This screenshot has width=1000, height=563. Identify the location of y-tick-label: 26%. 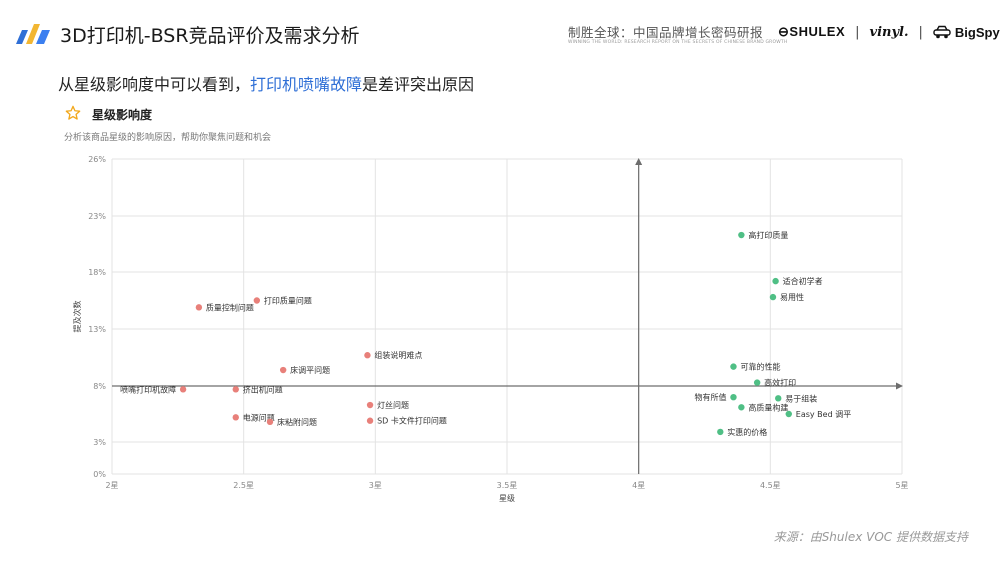
(97, 159).